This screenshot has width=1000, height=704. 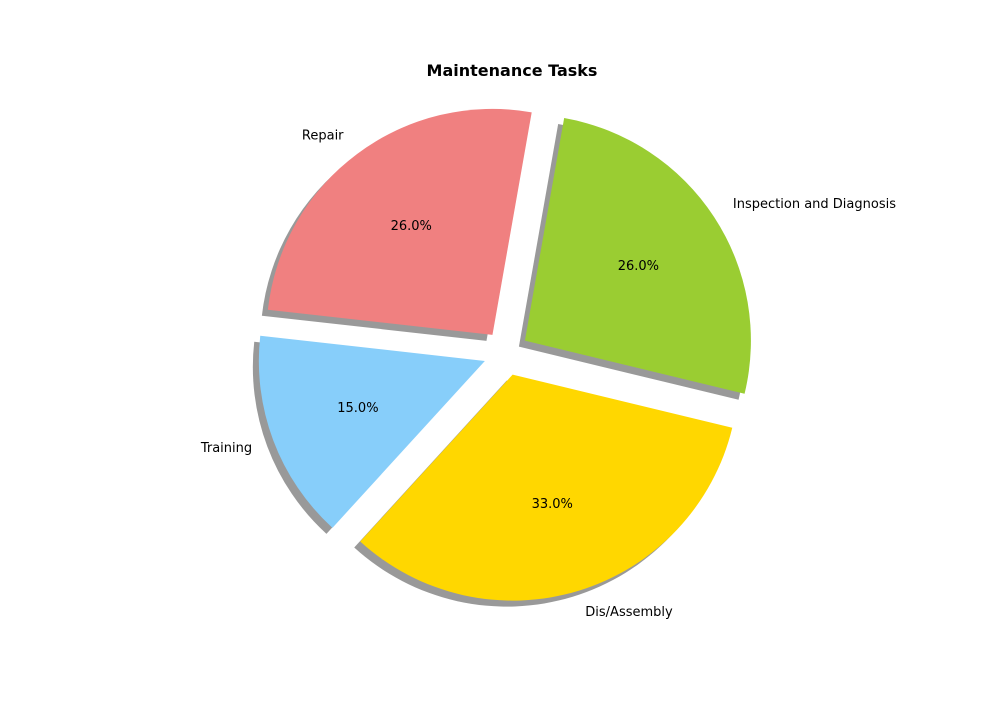 I want to click on percent-label-repair: 26.0%, so click(x=411, y=226).